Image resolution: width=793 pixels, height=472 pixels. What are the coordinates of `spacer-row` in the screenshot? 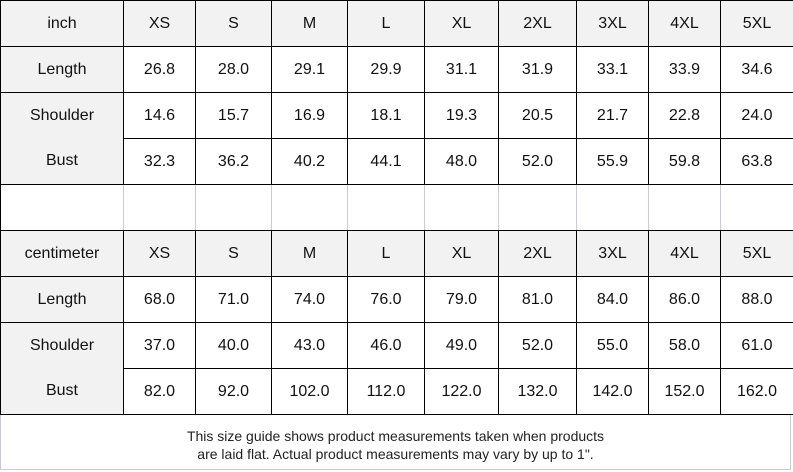 It's located at (396, 207).